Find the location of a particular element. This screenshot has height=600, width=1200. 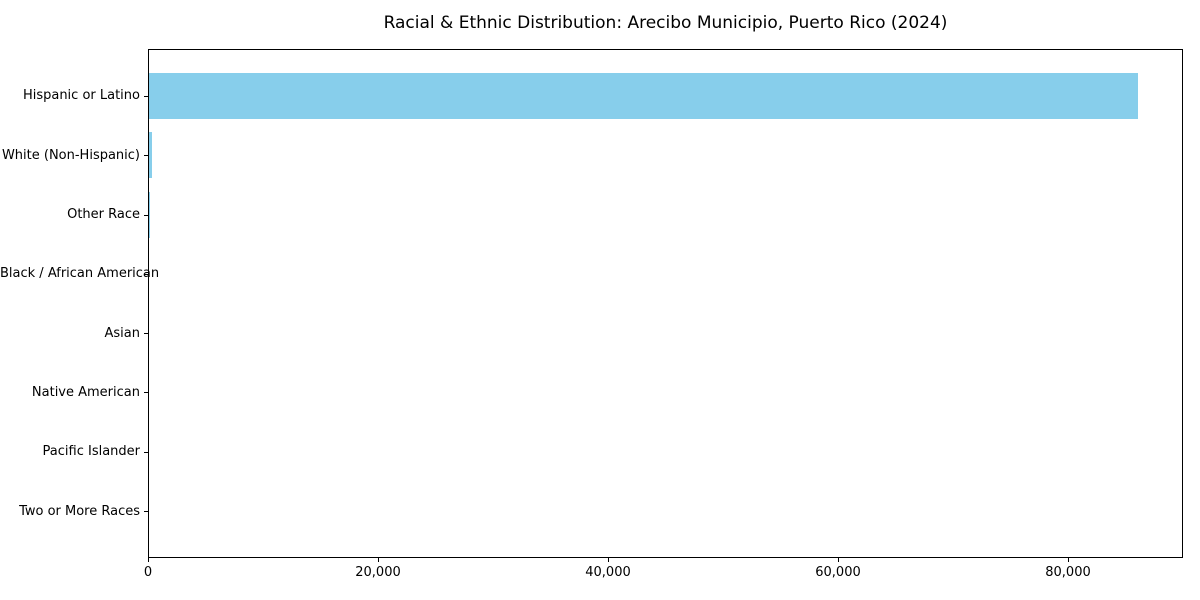

y-tick-label: Black / African American is located at coordinates (80, 274).